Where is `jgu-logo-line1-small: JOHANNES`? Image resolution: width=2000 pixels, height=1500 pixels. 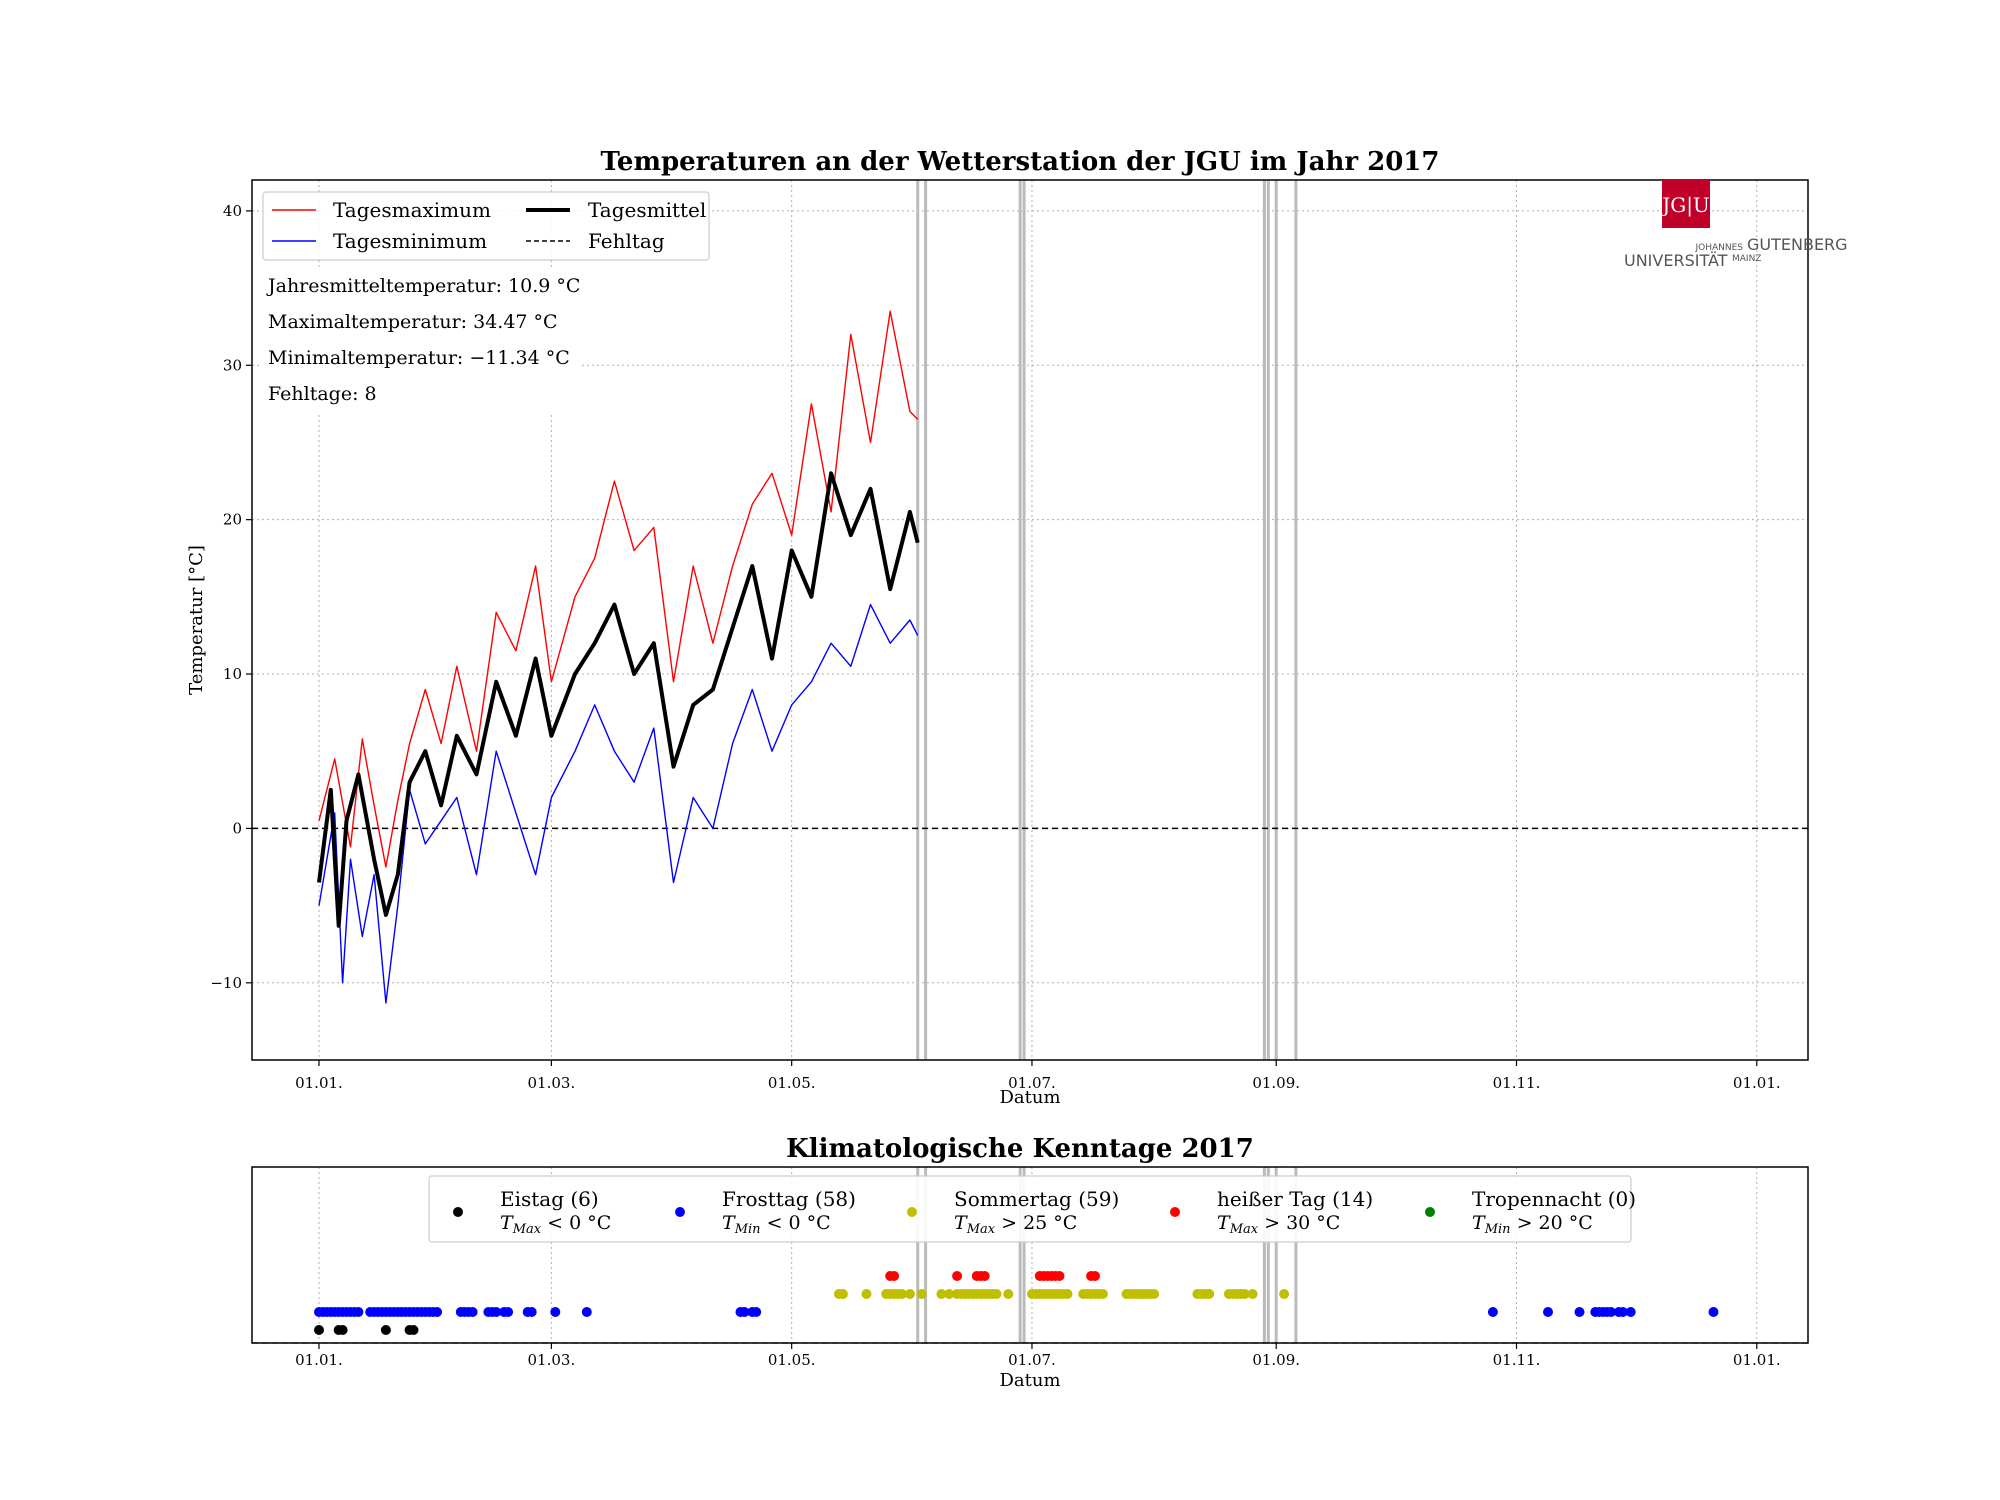
jgu-logo-line1-small: JOHANNES is located at coordinates (1718, 248).